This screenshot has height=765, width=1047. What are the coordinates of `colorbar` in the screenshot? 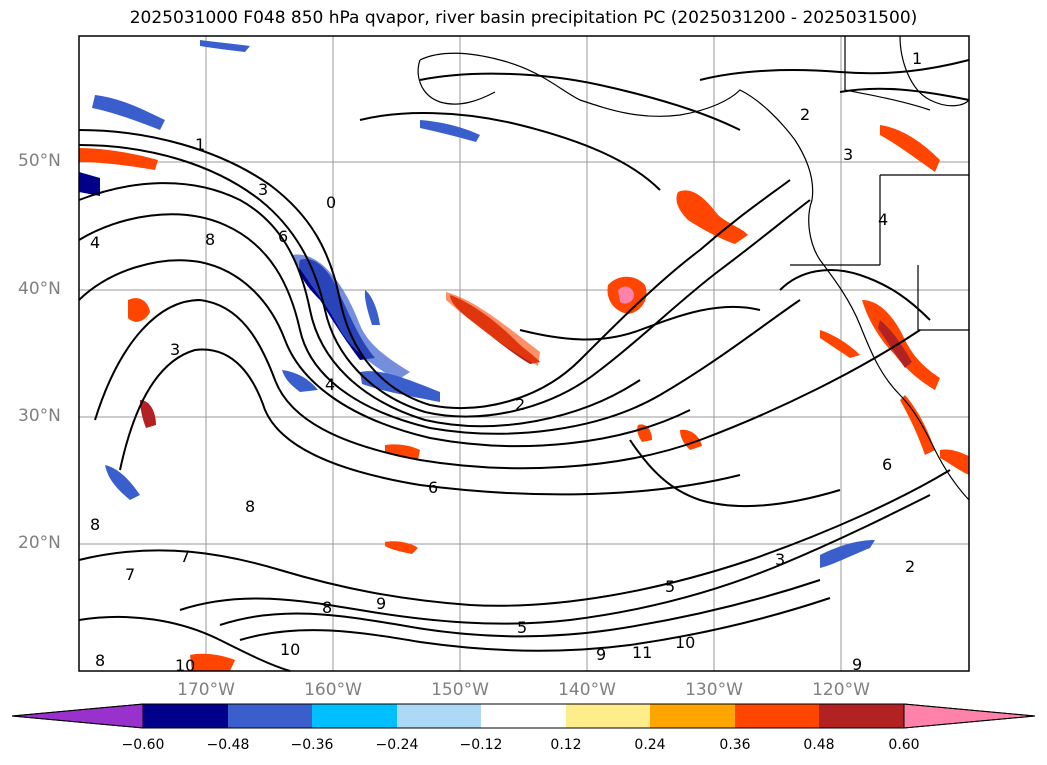 It's located at (523, 716).